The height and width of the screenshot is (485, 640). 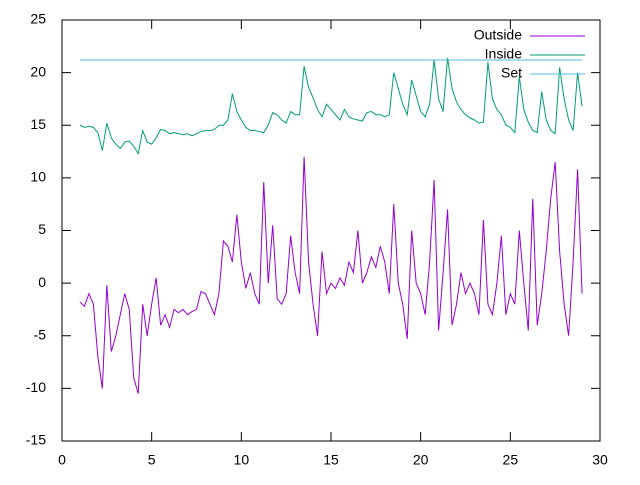 What do you see at coordinates (511, 460) in the screenshot?
I see `x-tick-label: 25` at bounding box center [511, 460].